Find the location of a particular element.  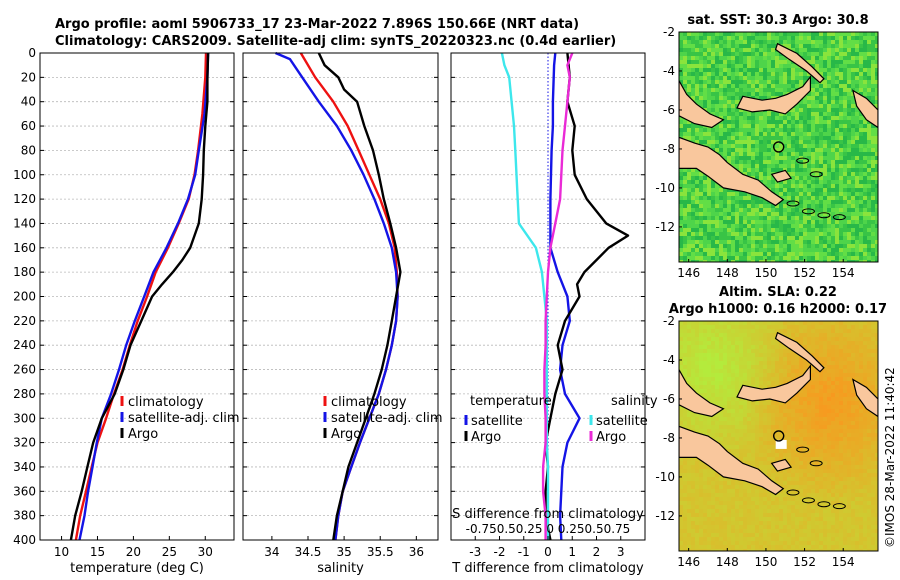

x-tick-label: 20 is located at coordinates (133, 552).